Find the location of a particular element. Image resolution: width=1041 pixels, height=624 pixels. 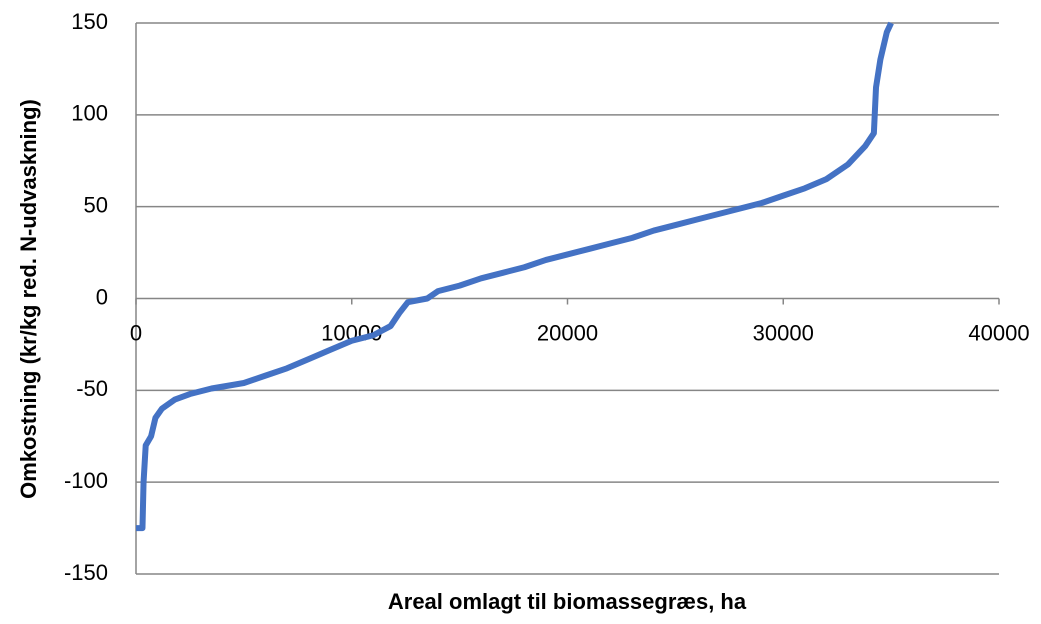

x-tick-label: 30000 is located at coordinates (783, 332).